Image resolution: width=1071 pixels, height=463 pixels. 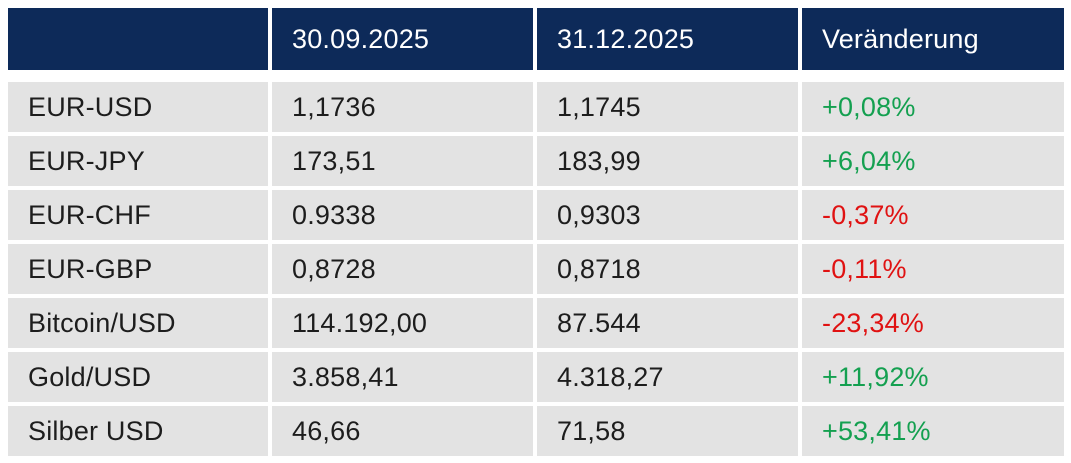 What do you see at coordinates (667, 431) in the screenshot?
I see `value-end-cell: 71,58` at bounding box center [667, 431].